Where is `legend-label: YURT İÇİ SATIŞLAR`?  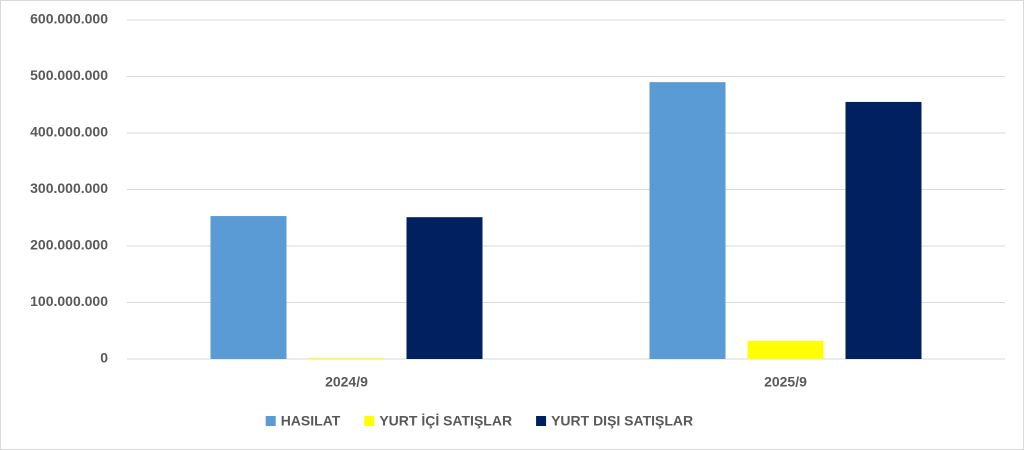 legend-label: YURT İÇİ SATIŞLAR is located at coordinates (445, 421).